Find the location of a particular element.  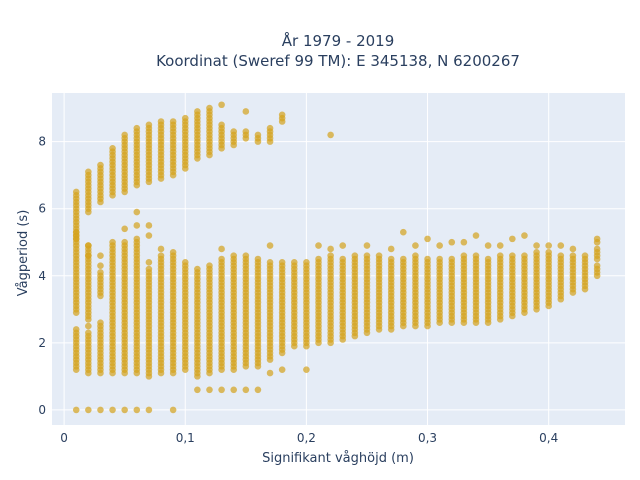

x-tick-label: 0 is located at coordinates (64, 438).